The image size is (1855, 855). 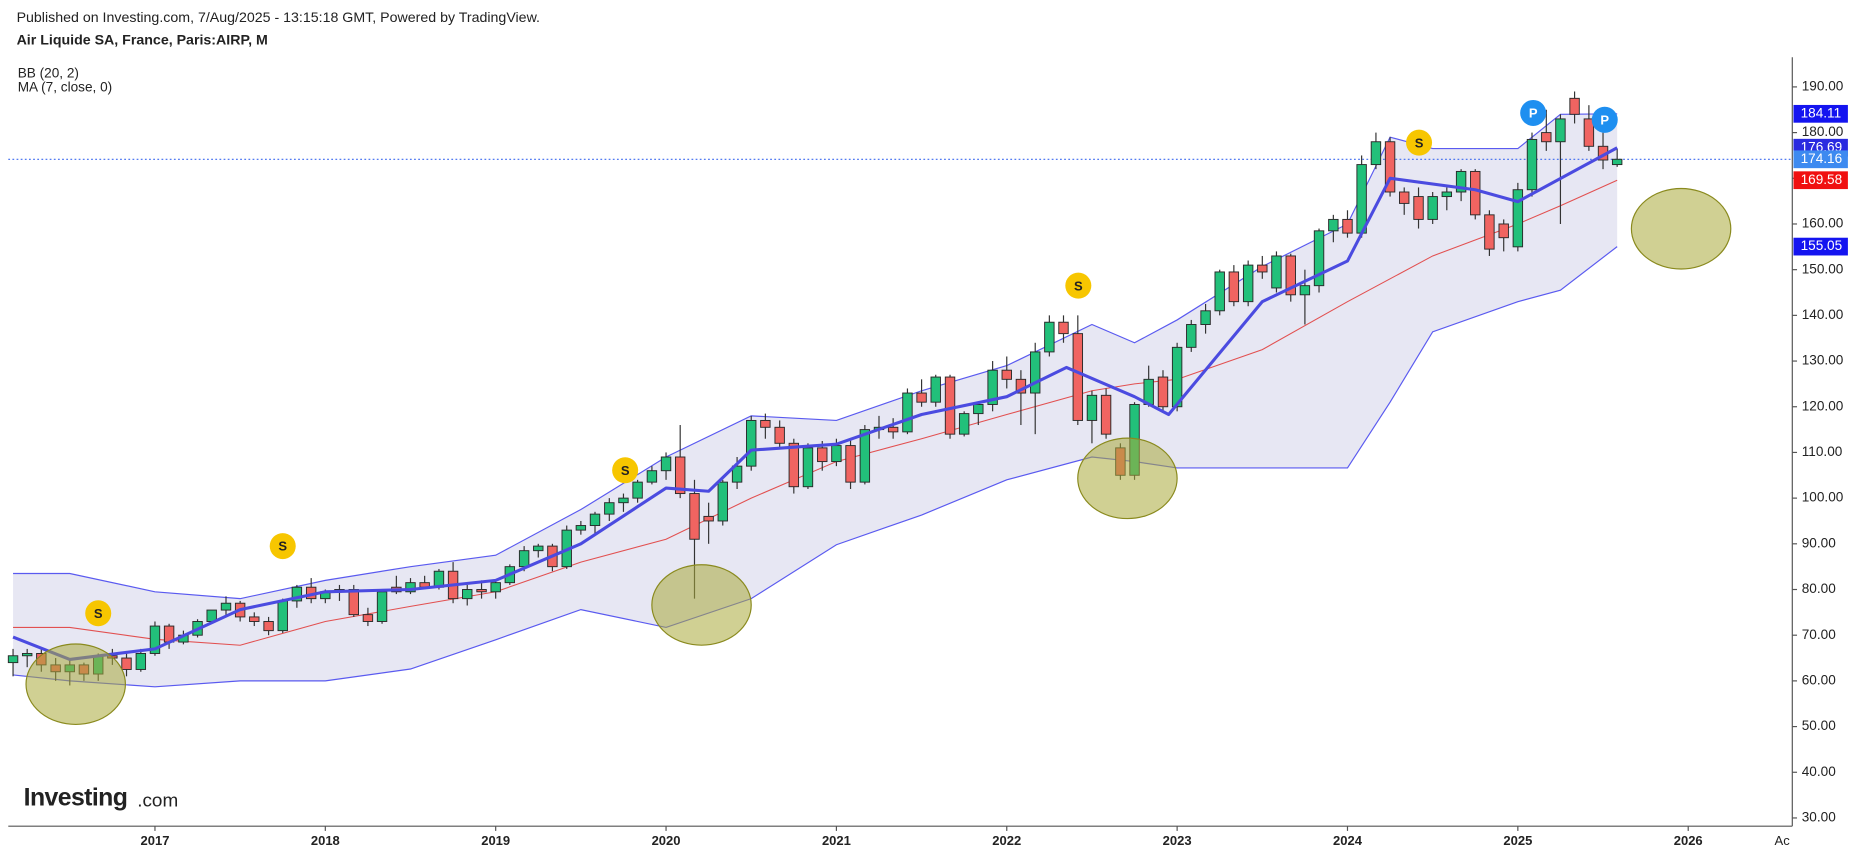 What do you see at coordinates (1822, 451) in the screenshot?
I see `y-tick-label: 110.00` at bounding box center [1822, 451].